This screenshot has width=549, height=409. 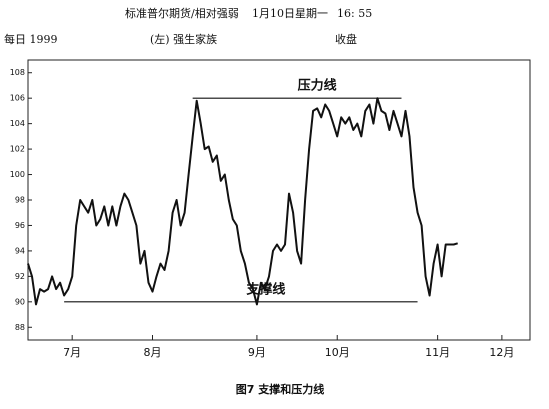 What do you see at coordinates (354, 13) in the screenshot?
I see `header-time: 16: 55` at bounding box center [354, 13].